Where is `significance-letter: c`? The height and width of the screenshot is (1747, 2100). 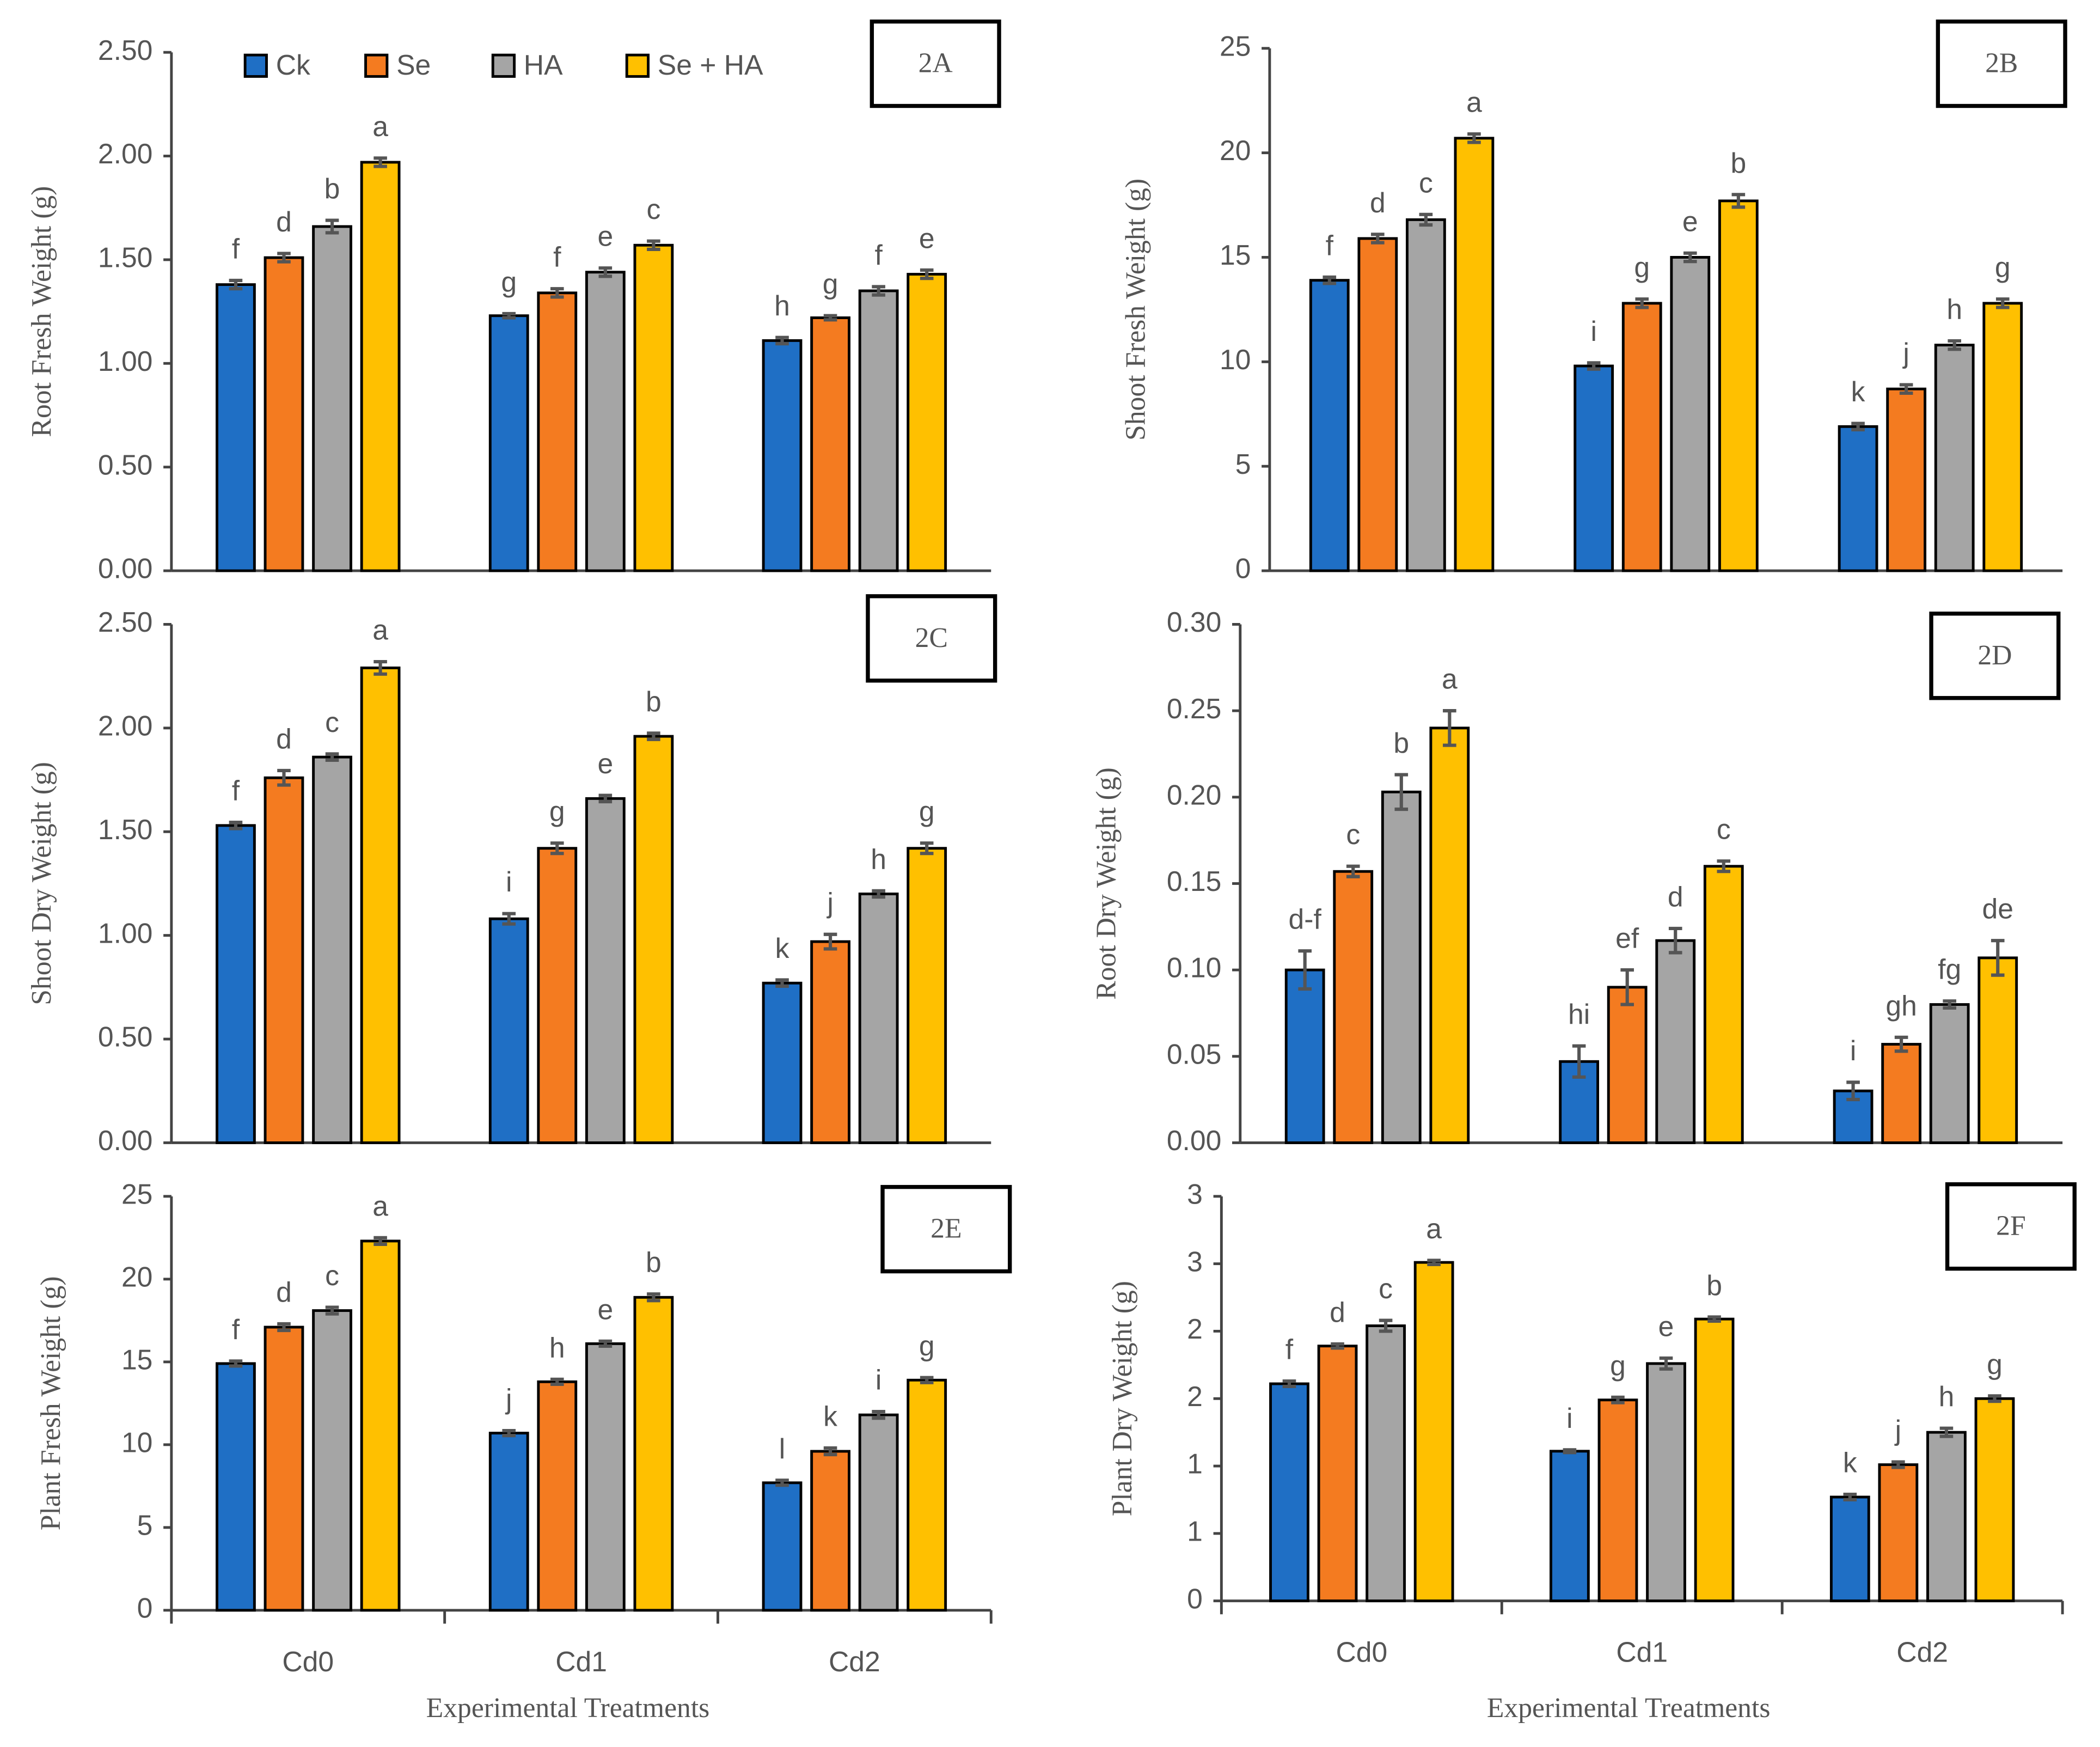 significance-letter: c is located at coordinates (653, 209).